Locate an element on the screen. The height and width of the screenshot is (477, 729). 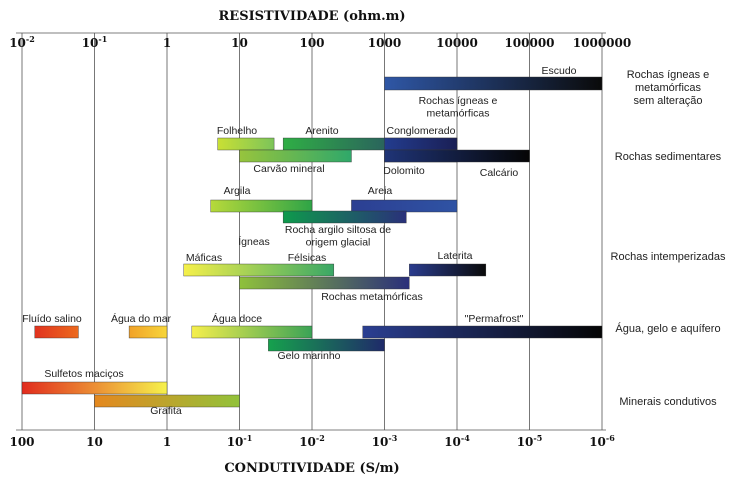
bottom-tick-label: 10⁻³ is located at coordinates (385, 441).